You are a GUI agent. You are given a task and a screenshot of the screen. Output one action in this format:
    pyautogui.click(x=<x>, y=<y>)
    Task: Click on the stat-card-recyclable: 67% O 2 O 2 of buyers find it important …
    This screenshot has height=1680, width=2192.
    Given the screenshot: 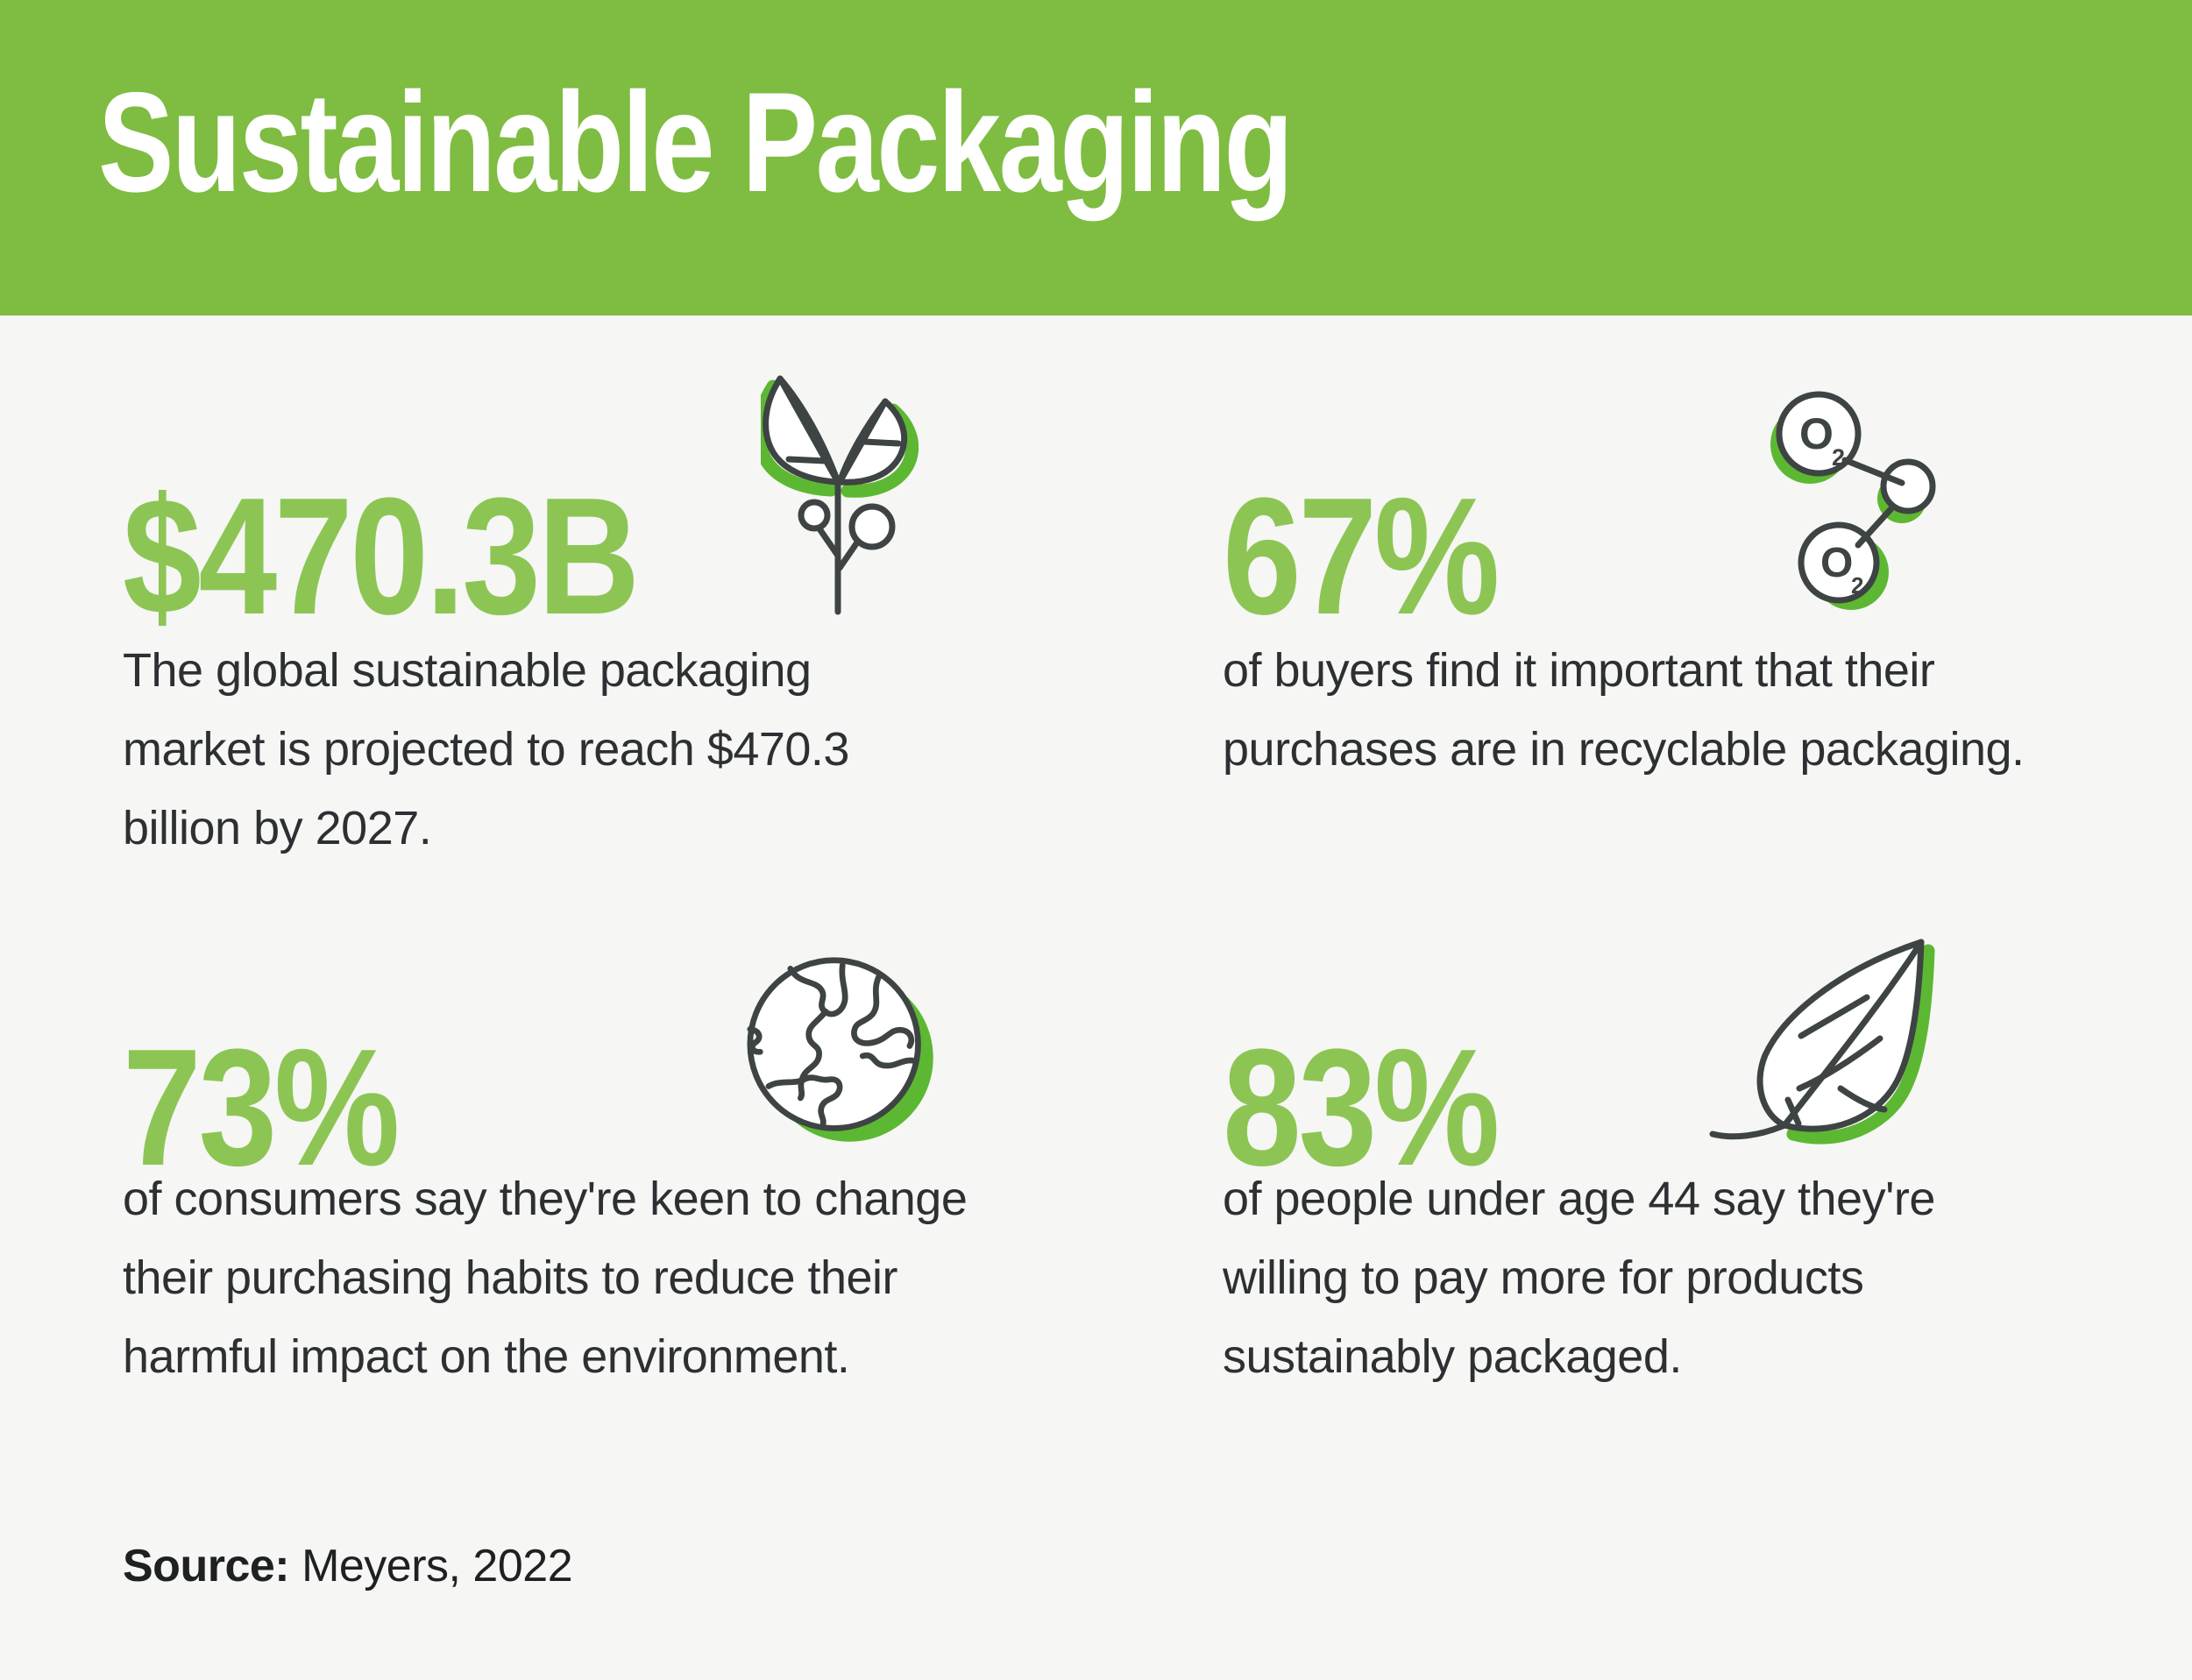 What is the action you would take?
    pyautogui.click(x=1707, y=648)
    